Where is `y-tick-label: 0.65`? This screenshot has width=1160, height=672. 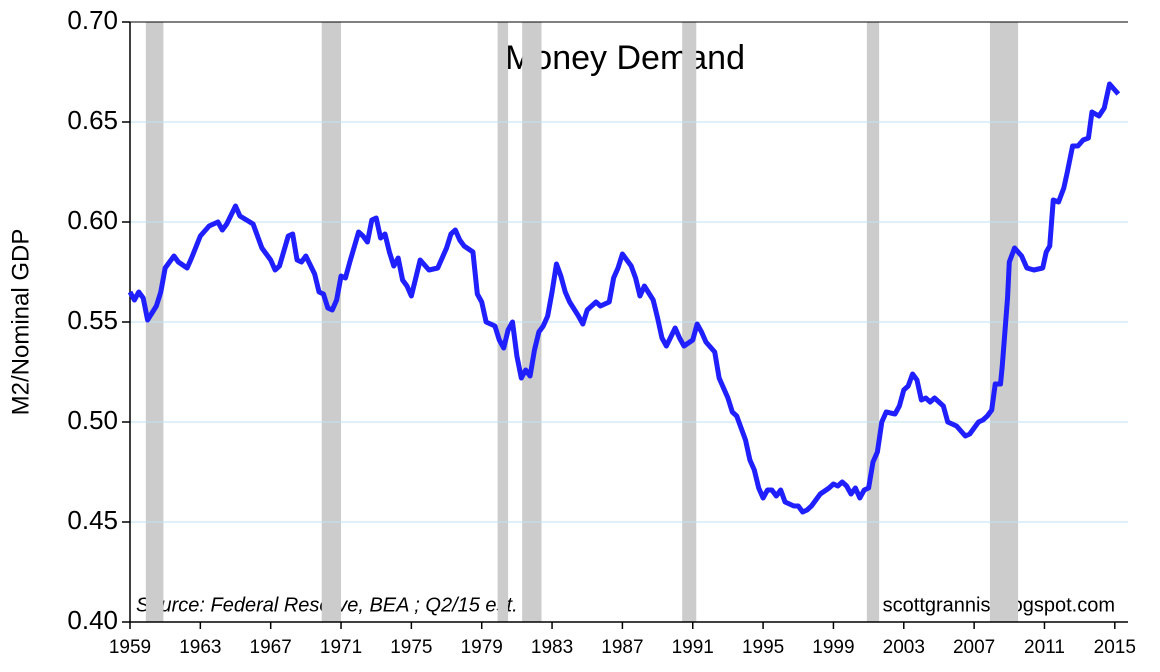 y-tick-label: 0.65 is located at coordinates (92, 120).